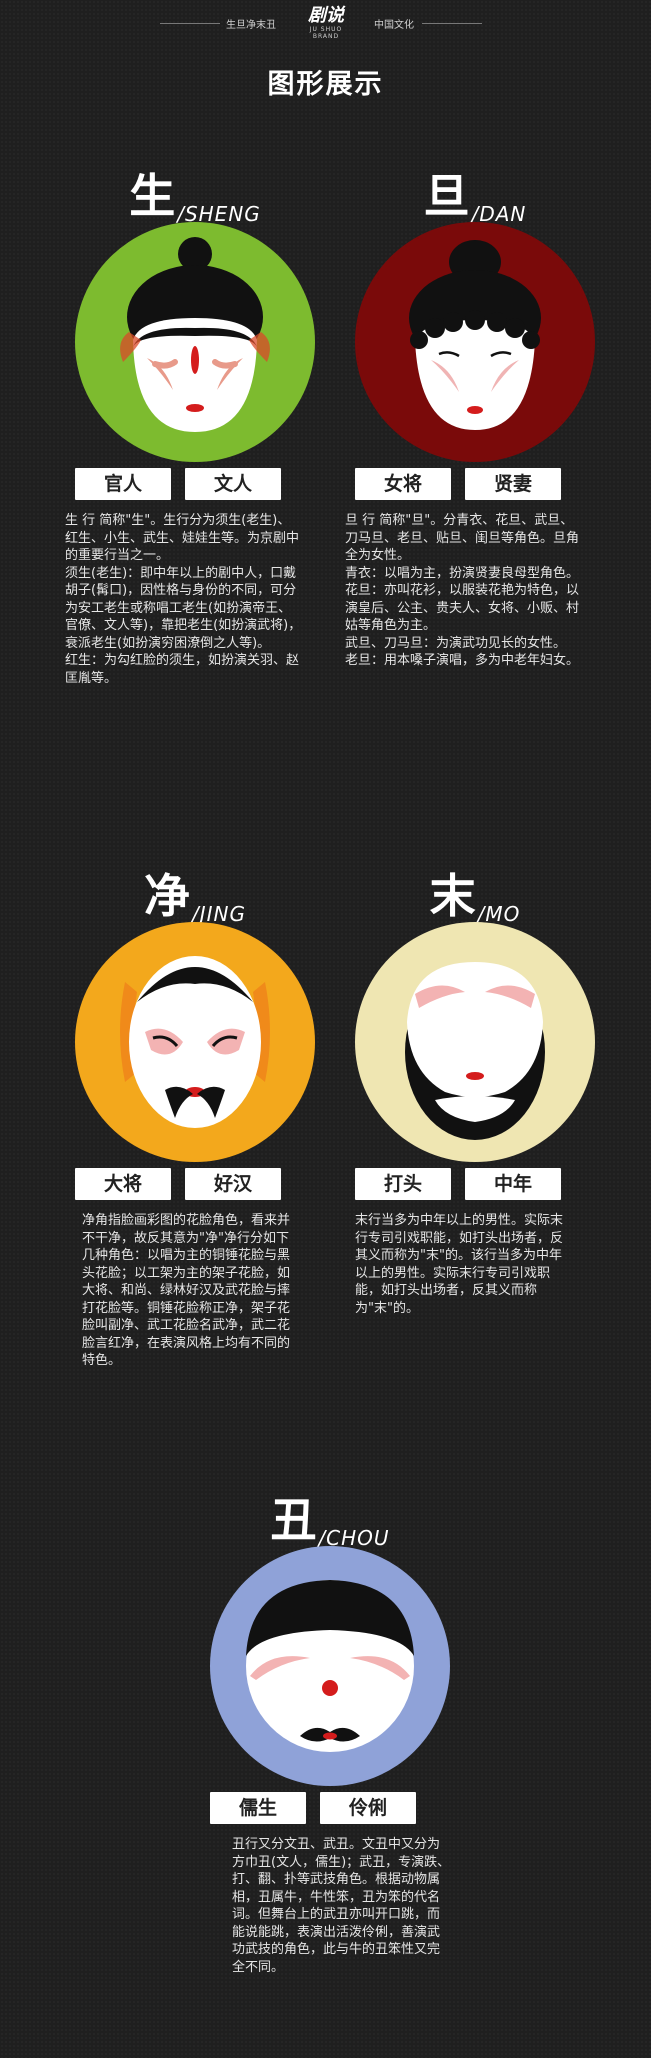 The width and height of the screenshot is (651, 2058). Describe the element at coordinates (182, 669) in the screenshot. I see `description-paragraph: 红生：为勾红脸的须生，如扮演关羽、赵匡胤等。` at that location.